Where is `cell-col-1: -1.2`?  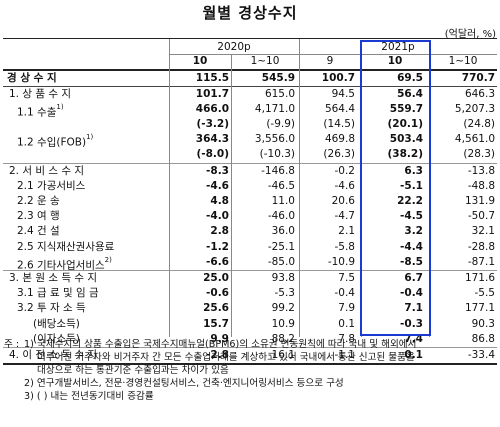 cell-col-1: -1.2 is located at coordinates (217, 246).